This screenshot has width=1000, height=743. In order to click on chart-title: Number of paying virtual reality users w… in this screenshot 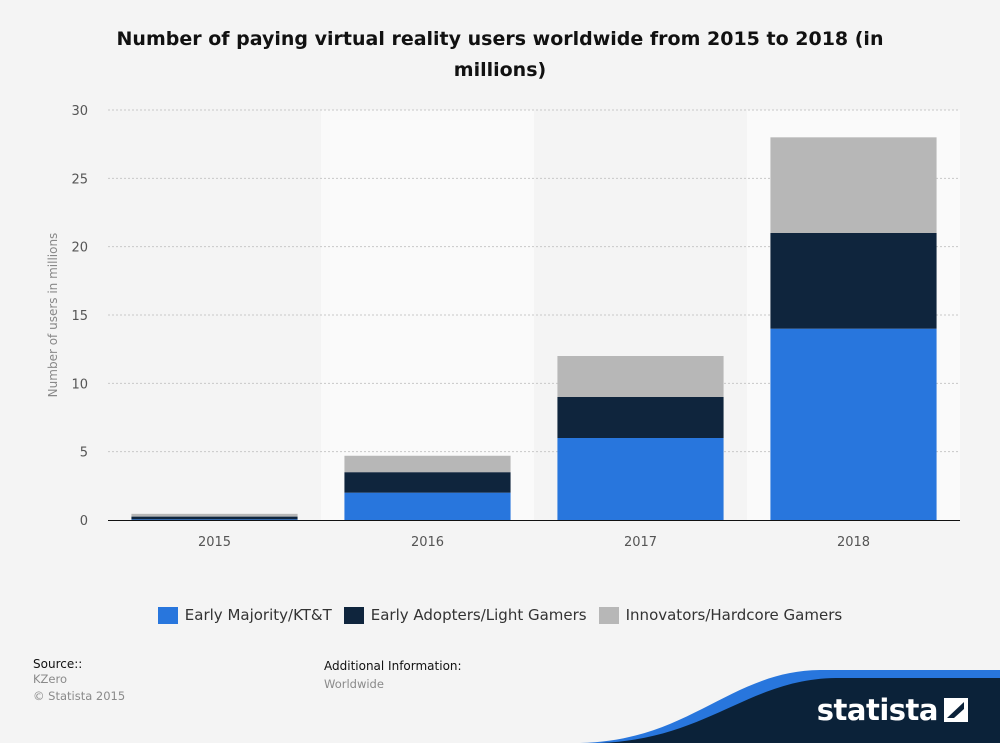, I will do `click(500, 54)`.